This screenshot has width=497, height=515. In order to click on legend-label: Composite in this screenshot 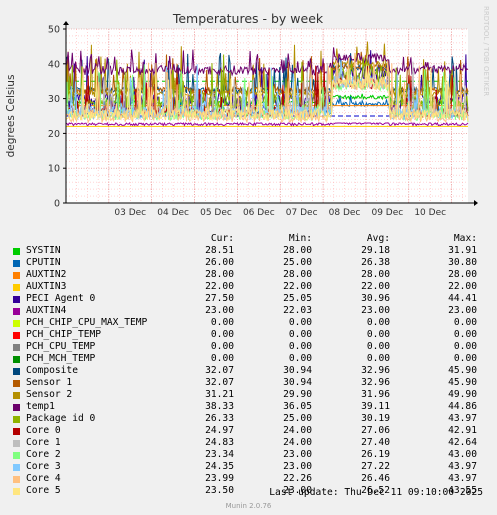, I will do `click(52, 370)`.